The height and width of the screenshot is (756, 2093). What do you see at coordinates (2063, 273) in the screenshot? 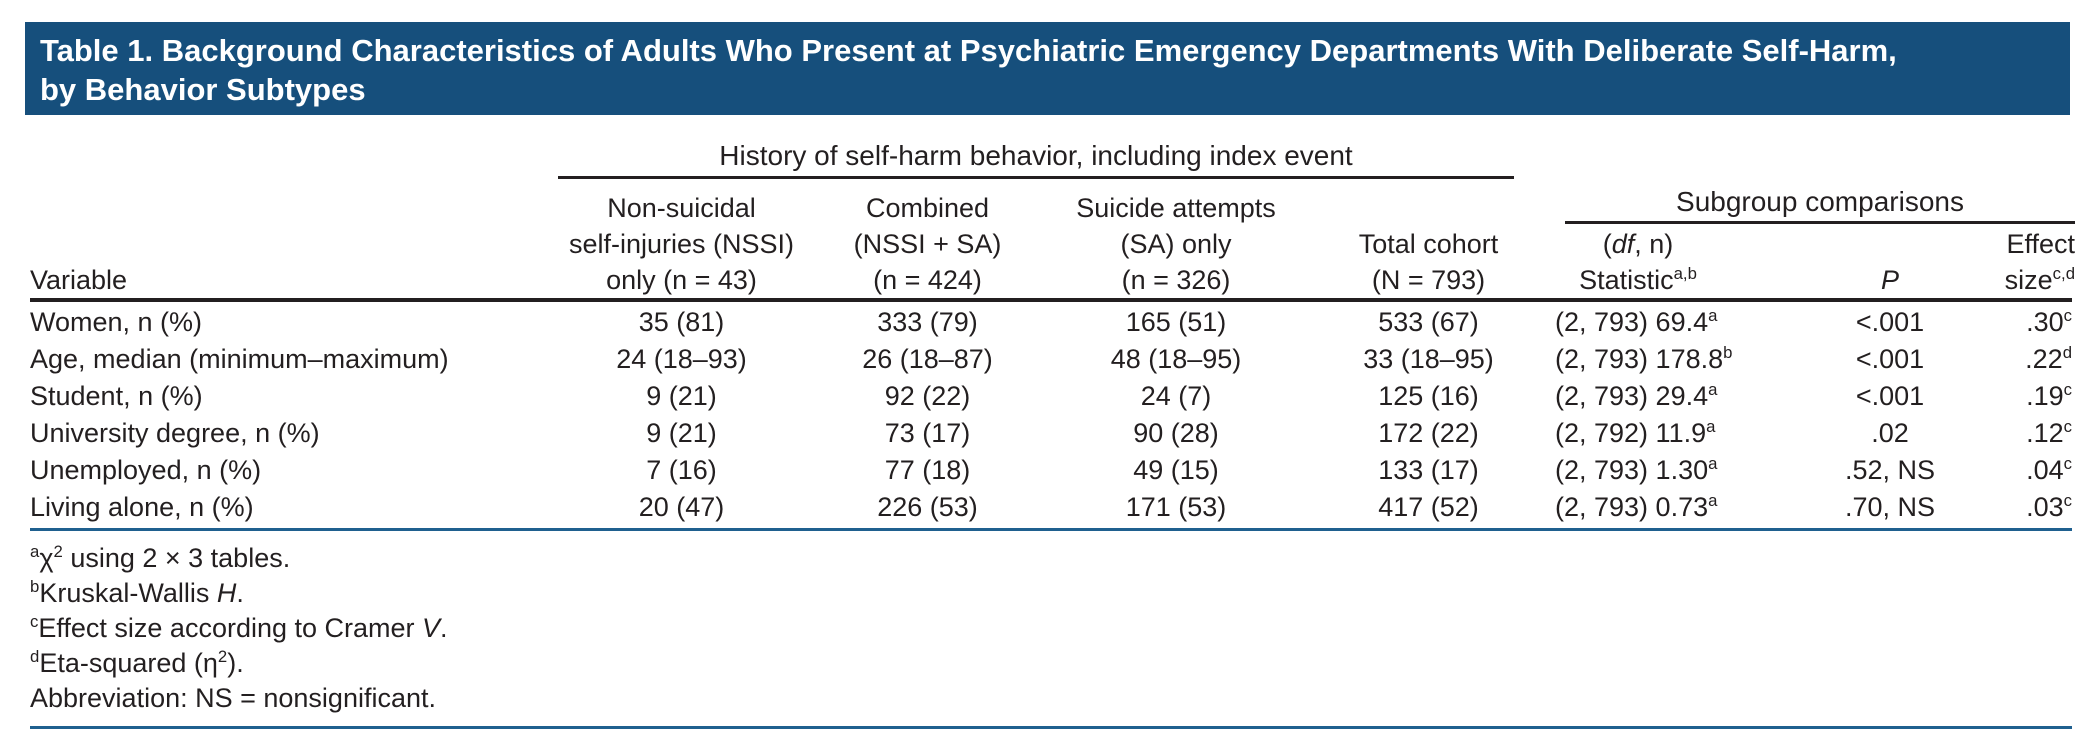
I see `effect-size-header-superscript: c,d` at bounding box center [2063, 273].